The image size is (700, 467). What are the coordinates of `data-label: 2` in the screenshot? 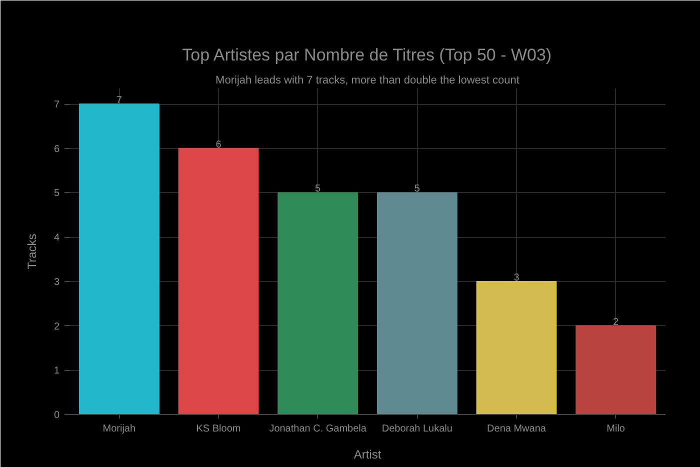 It's located at (616, 322).